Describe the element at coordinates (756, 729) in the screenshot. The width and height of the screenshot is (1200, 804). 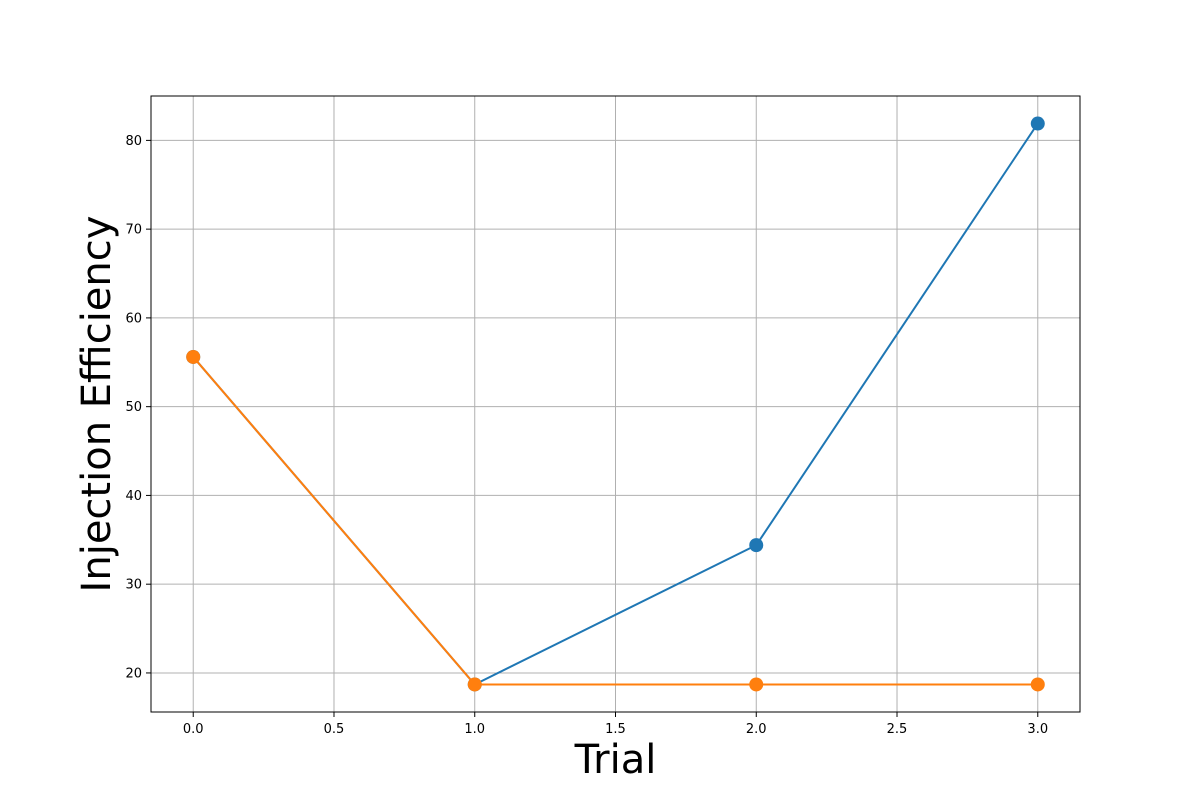
I see `x-tick-label: 2.0` at that location.